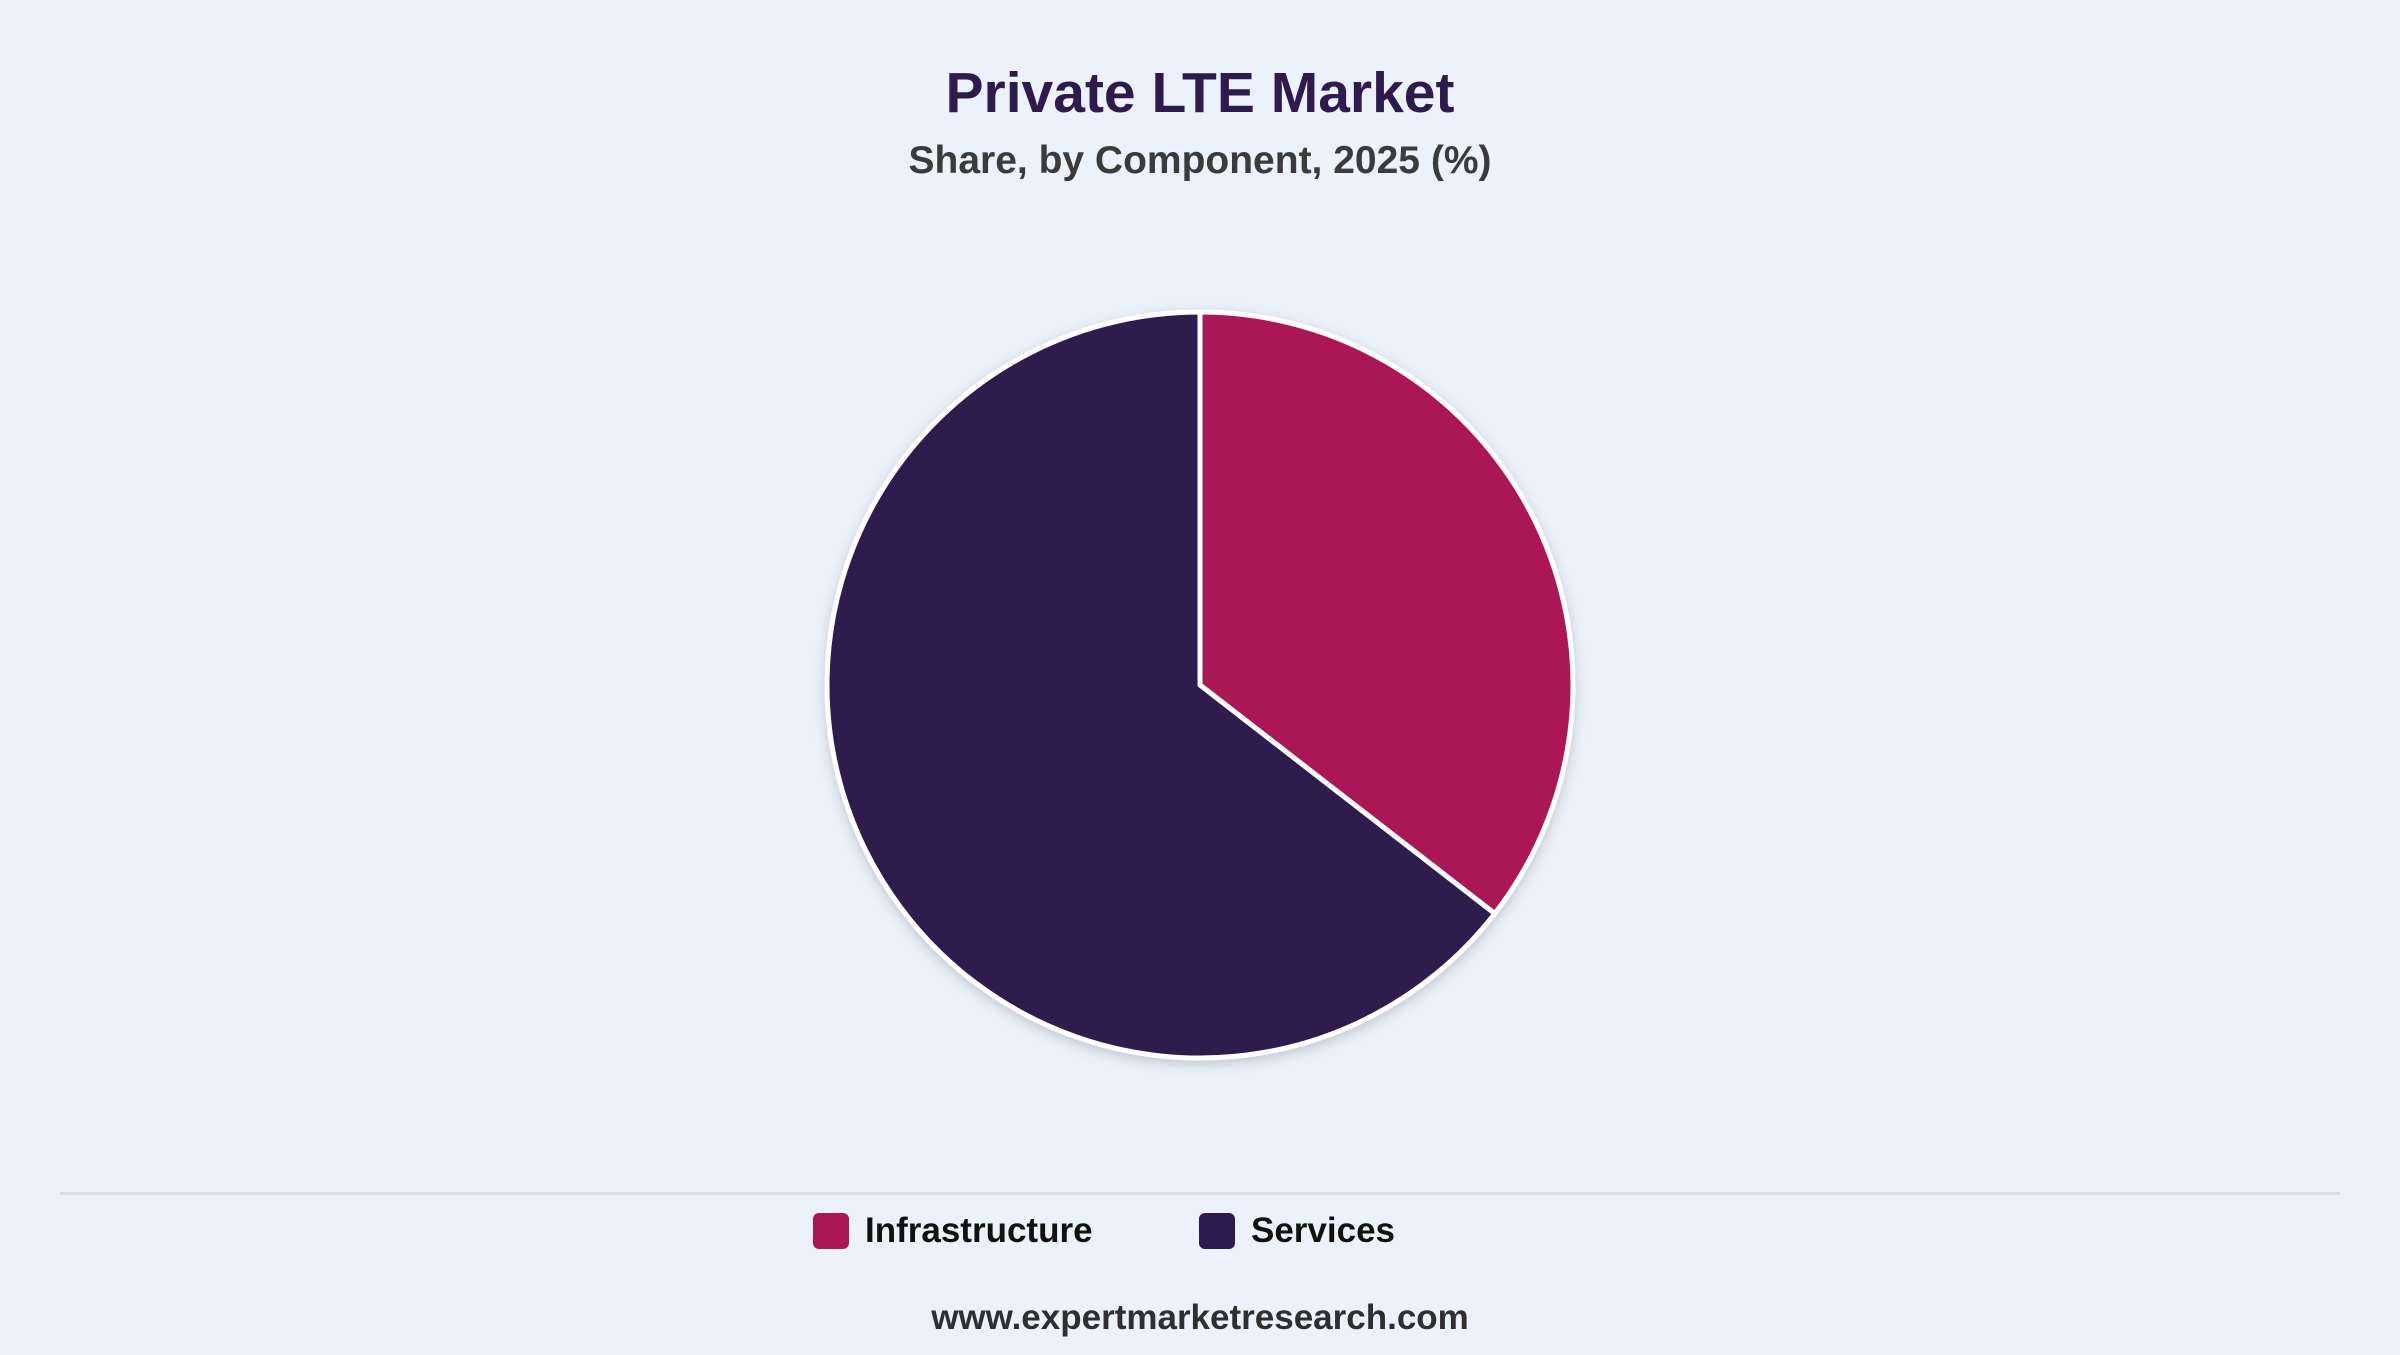 This screenshot has width=2400, height=1355. What do you see at coordinates (1200, 160) in the screenshot?
I see `chart-subtitle: Share, by Component, 2025 (%)` at bounding box center [1200, 160].